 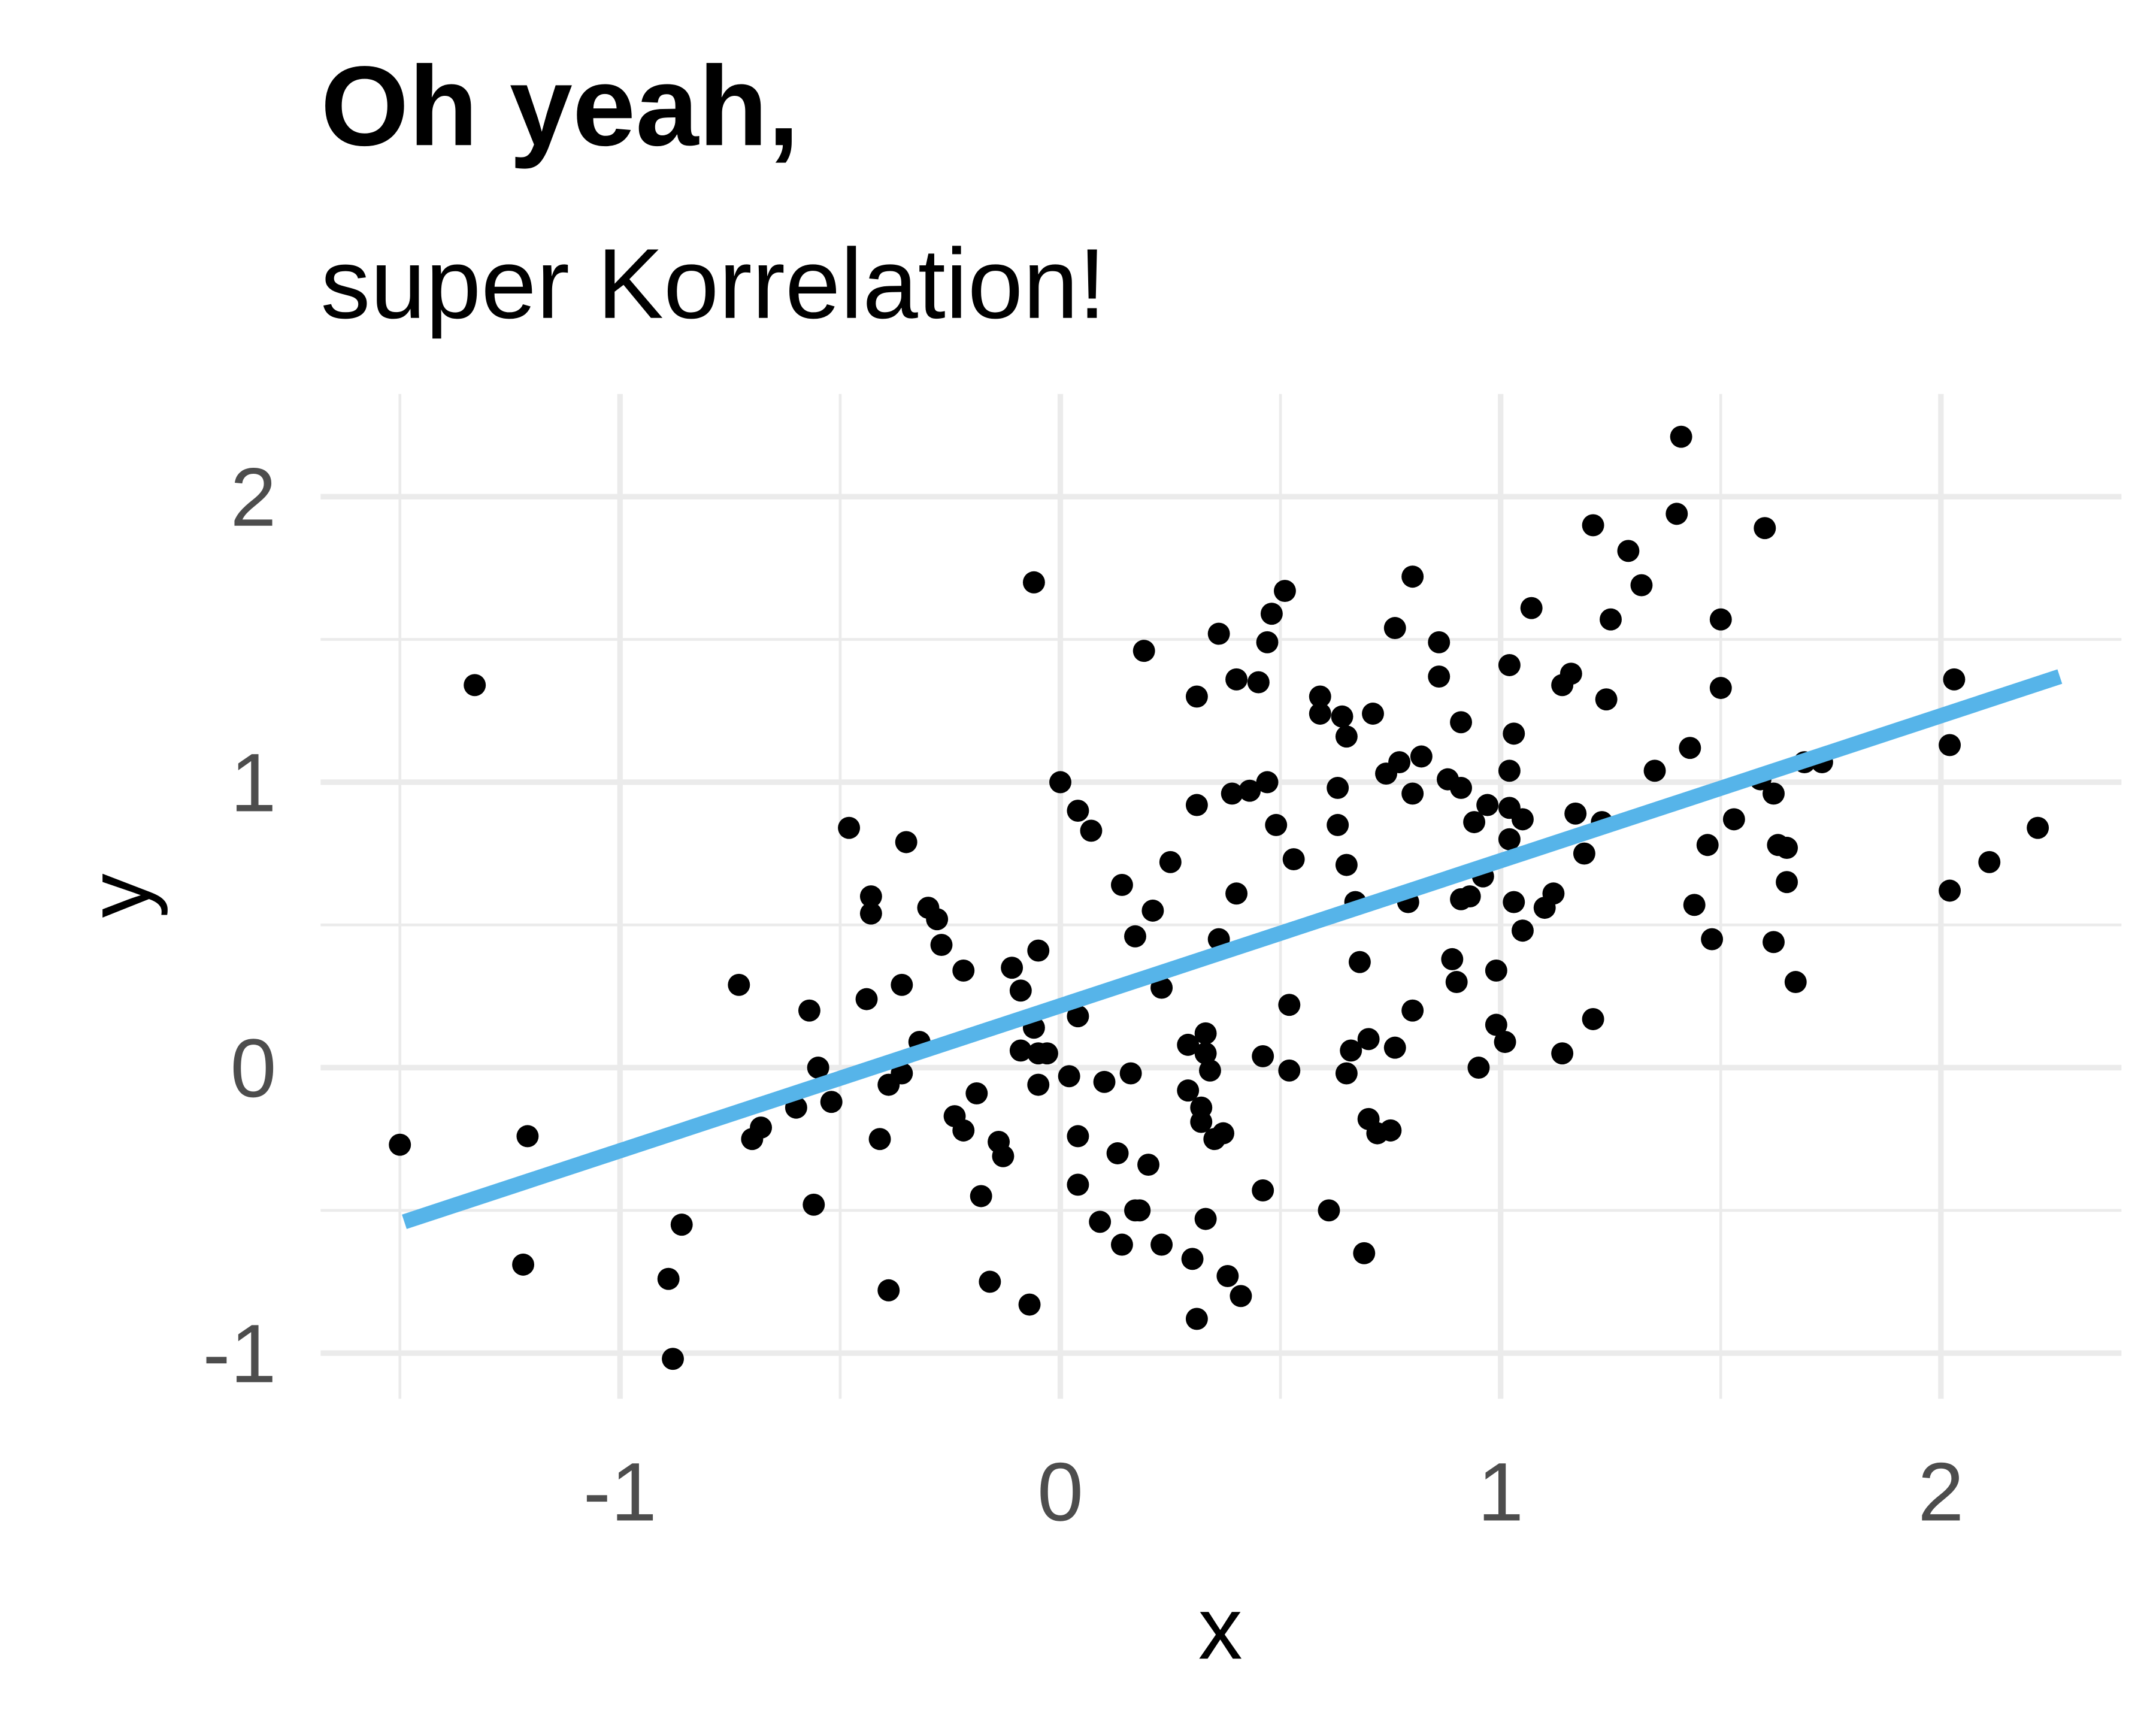 What do you see at coordinates (1060, 1492) in the screenshot?
I see `x-tick-label: 0` at bounding box center [1060, 1492].